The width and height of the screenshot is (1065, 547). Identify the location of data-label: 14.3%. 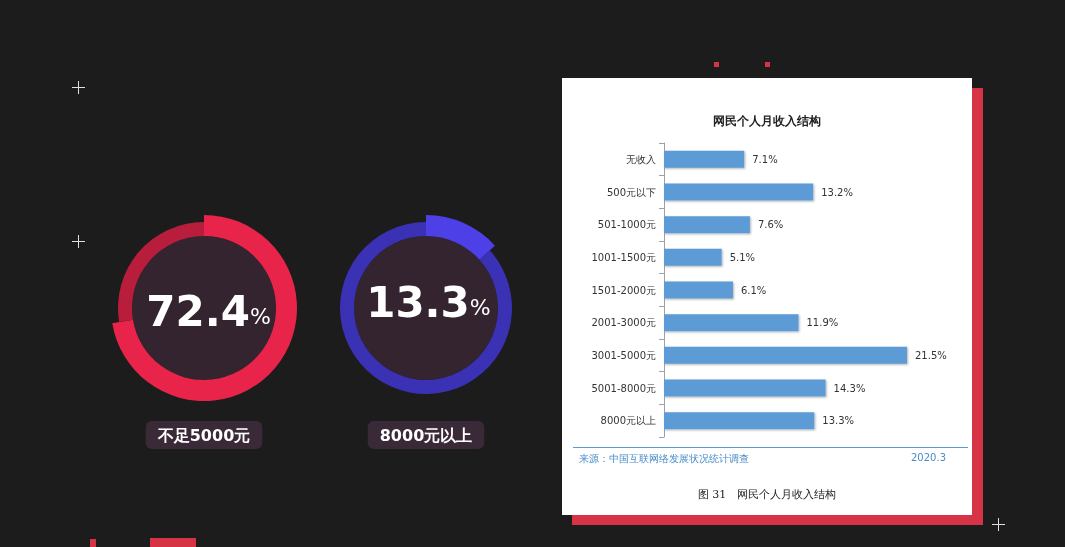
(849, 388).